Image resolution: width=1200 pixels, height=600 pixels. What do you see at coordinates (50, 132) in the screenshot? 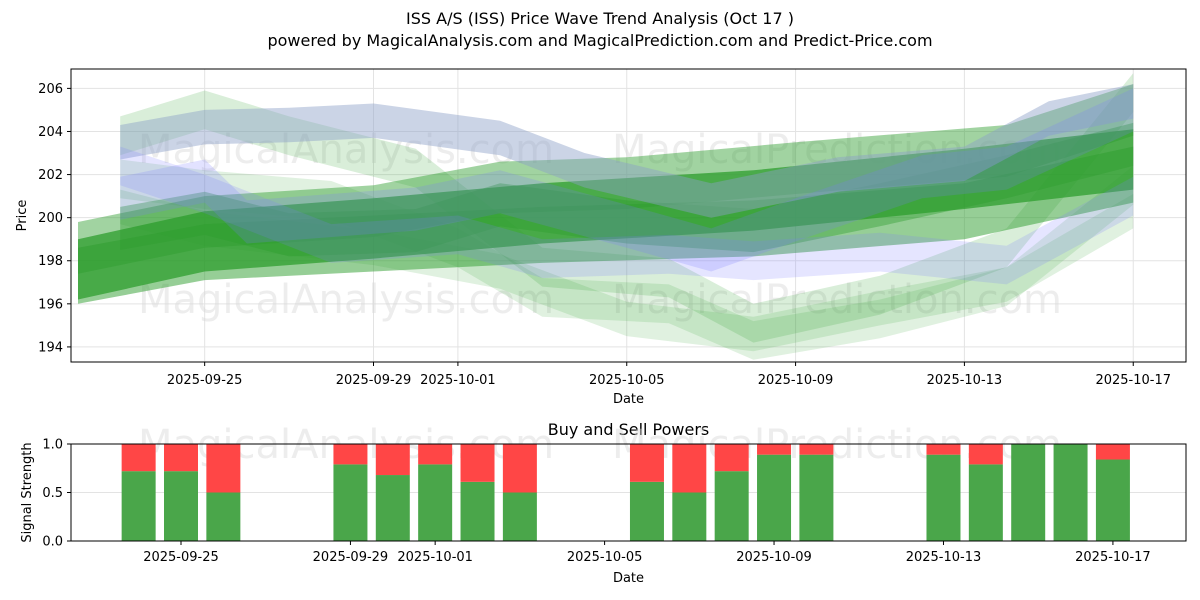
I see `y-tick-label: 204` at bounding box center [50, 132].